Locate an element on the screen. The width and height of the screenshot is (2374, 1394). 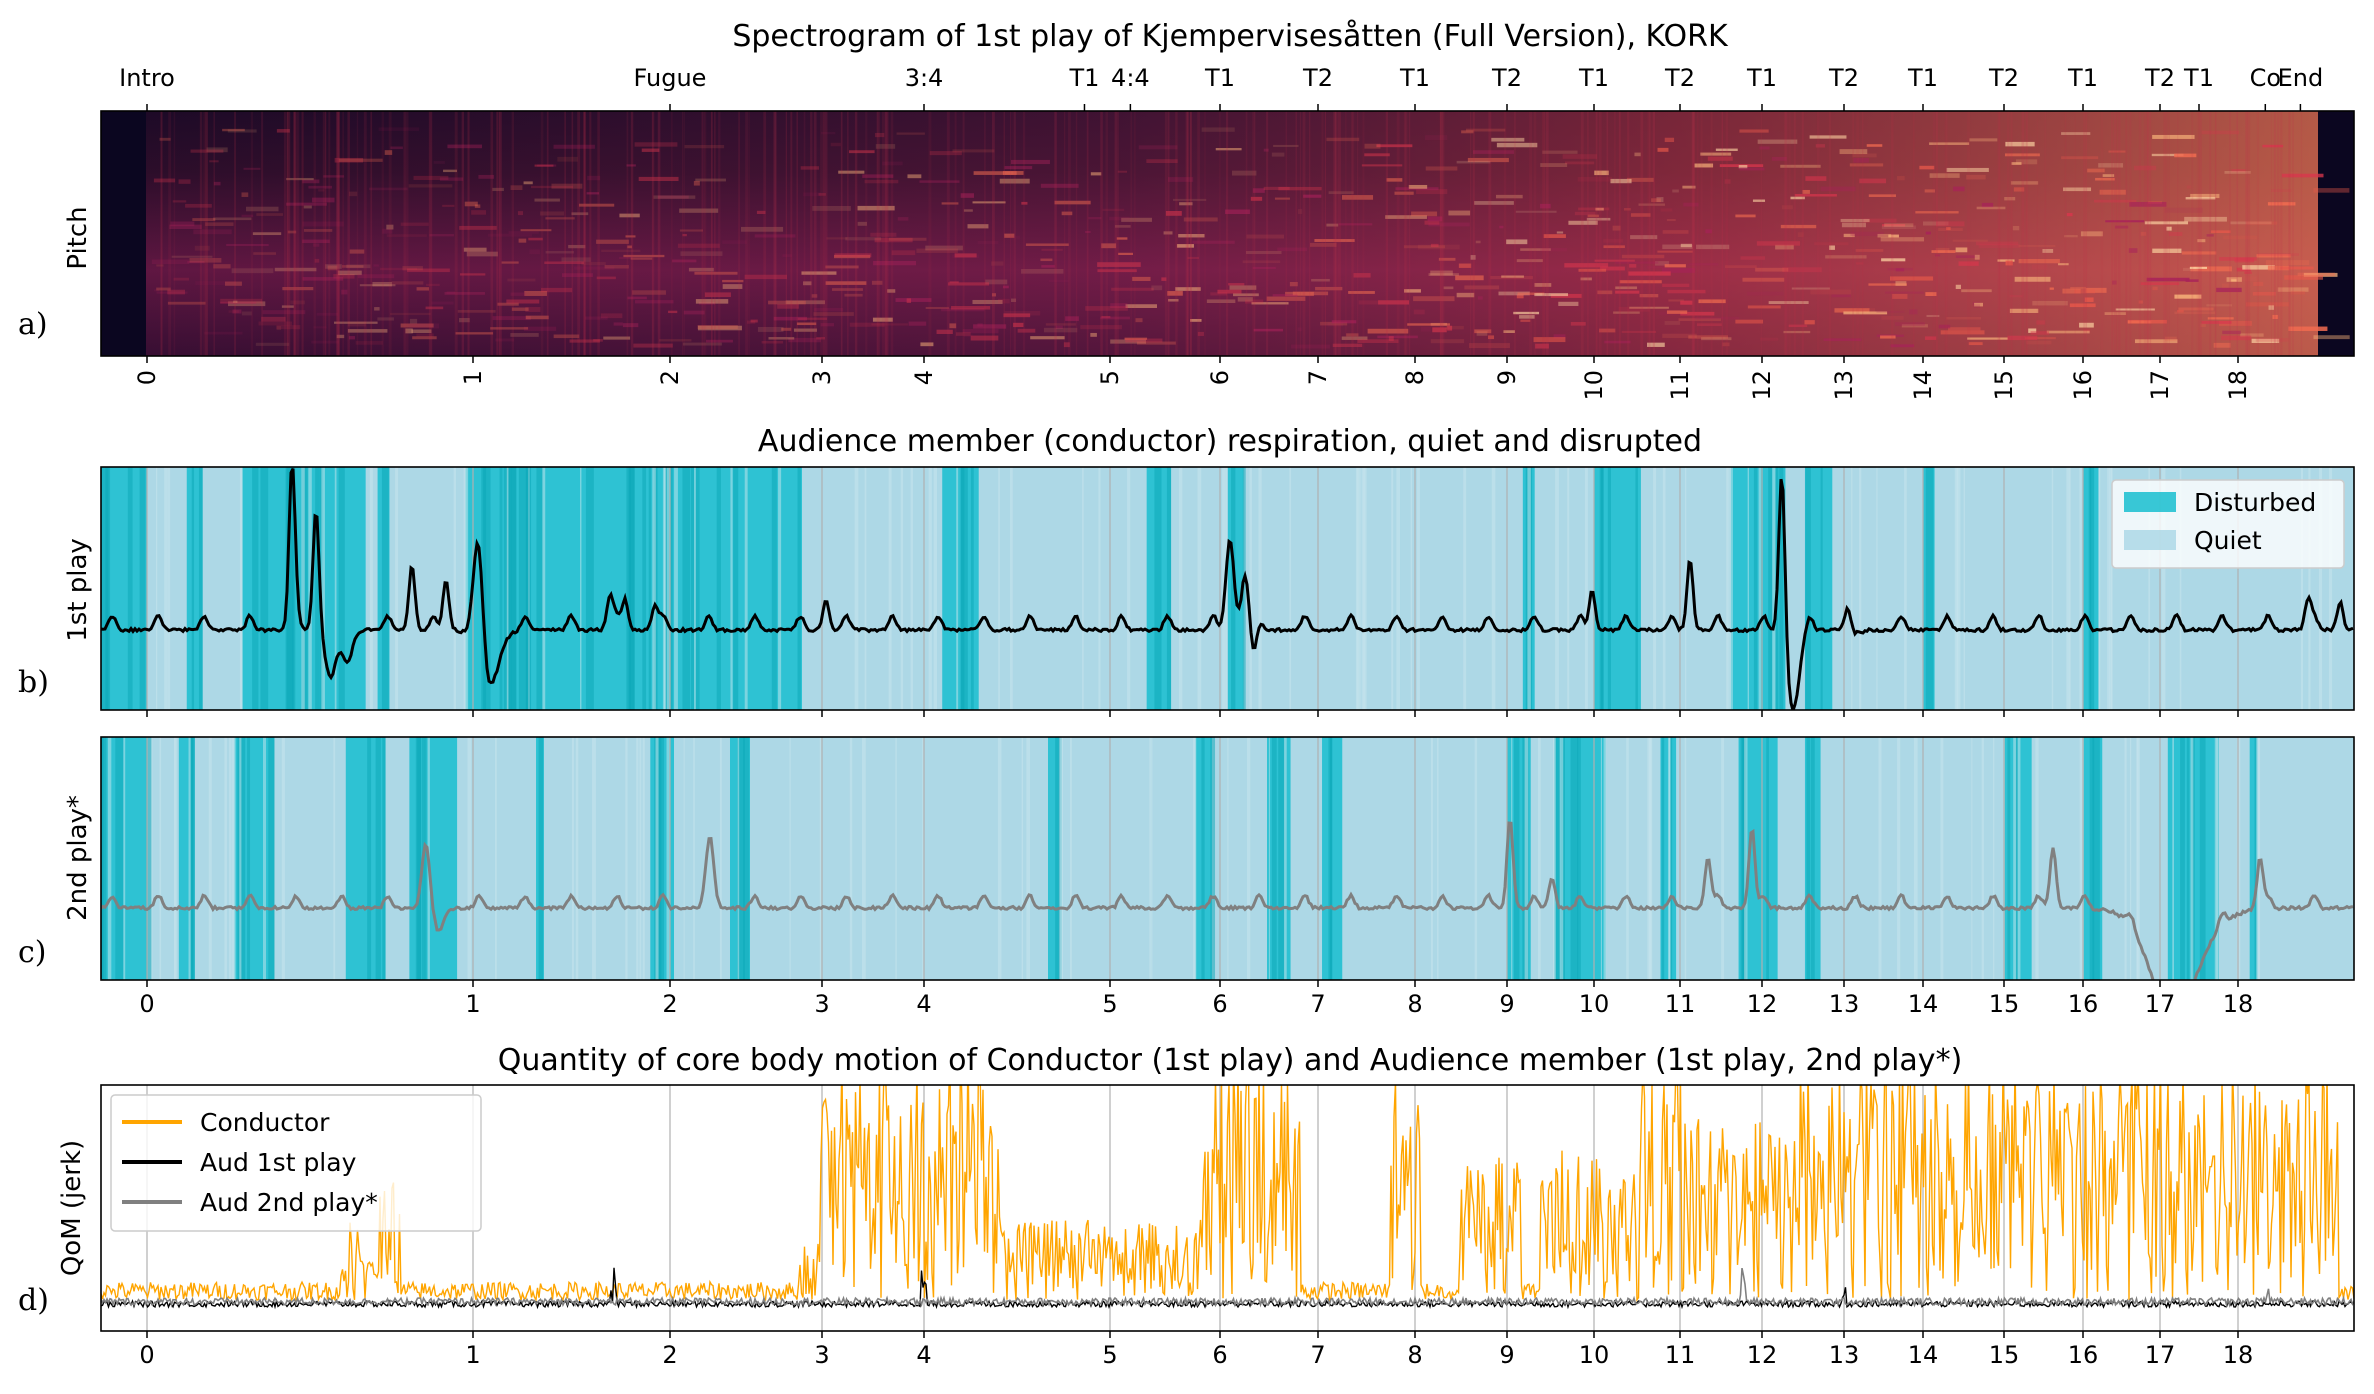
x-tick-label: 18 is located at coordinates (2238, 1004).